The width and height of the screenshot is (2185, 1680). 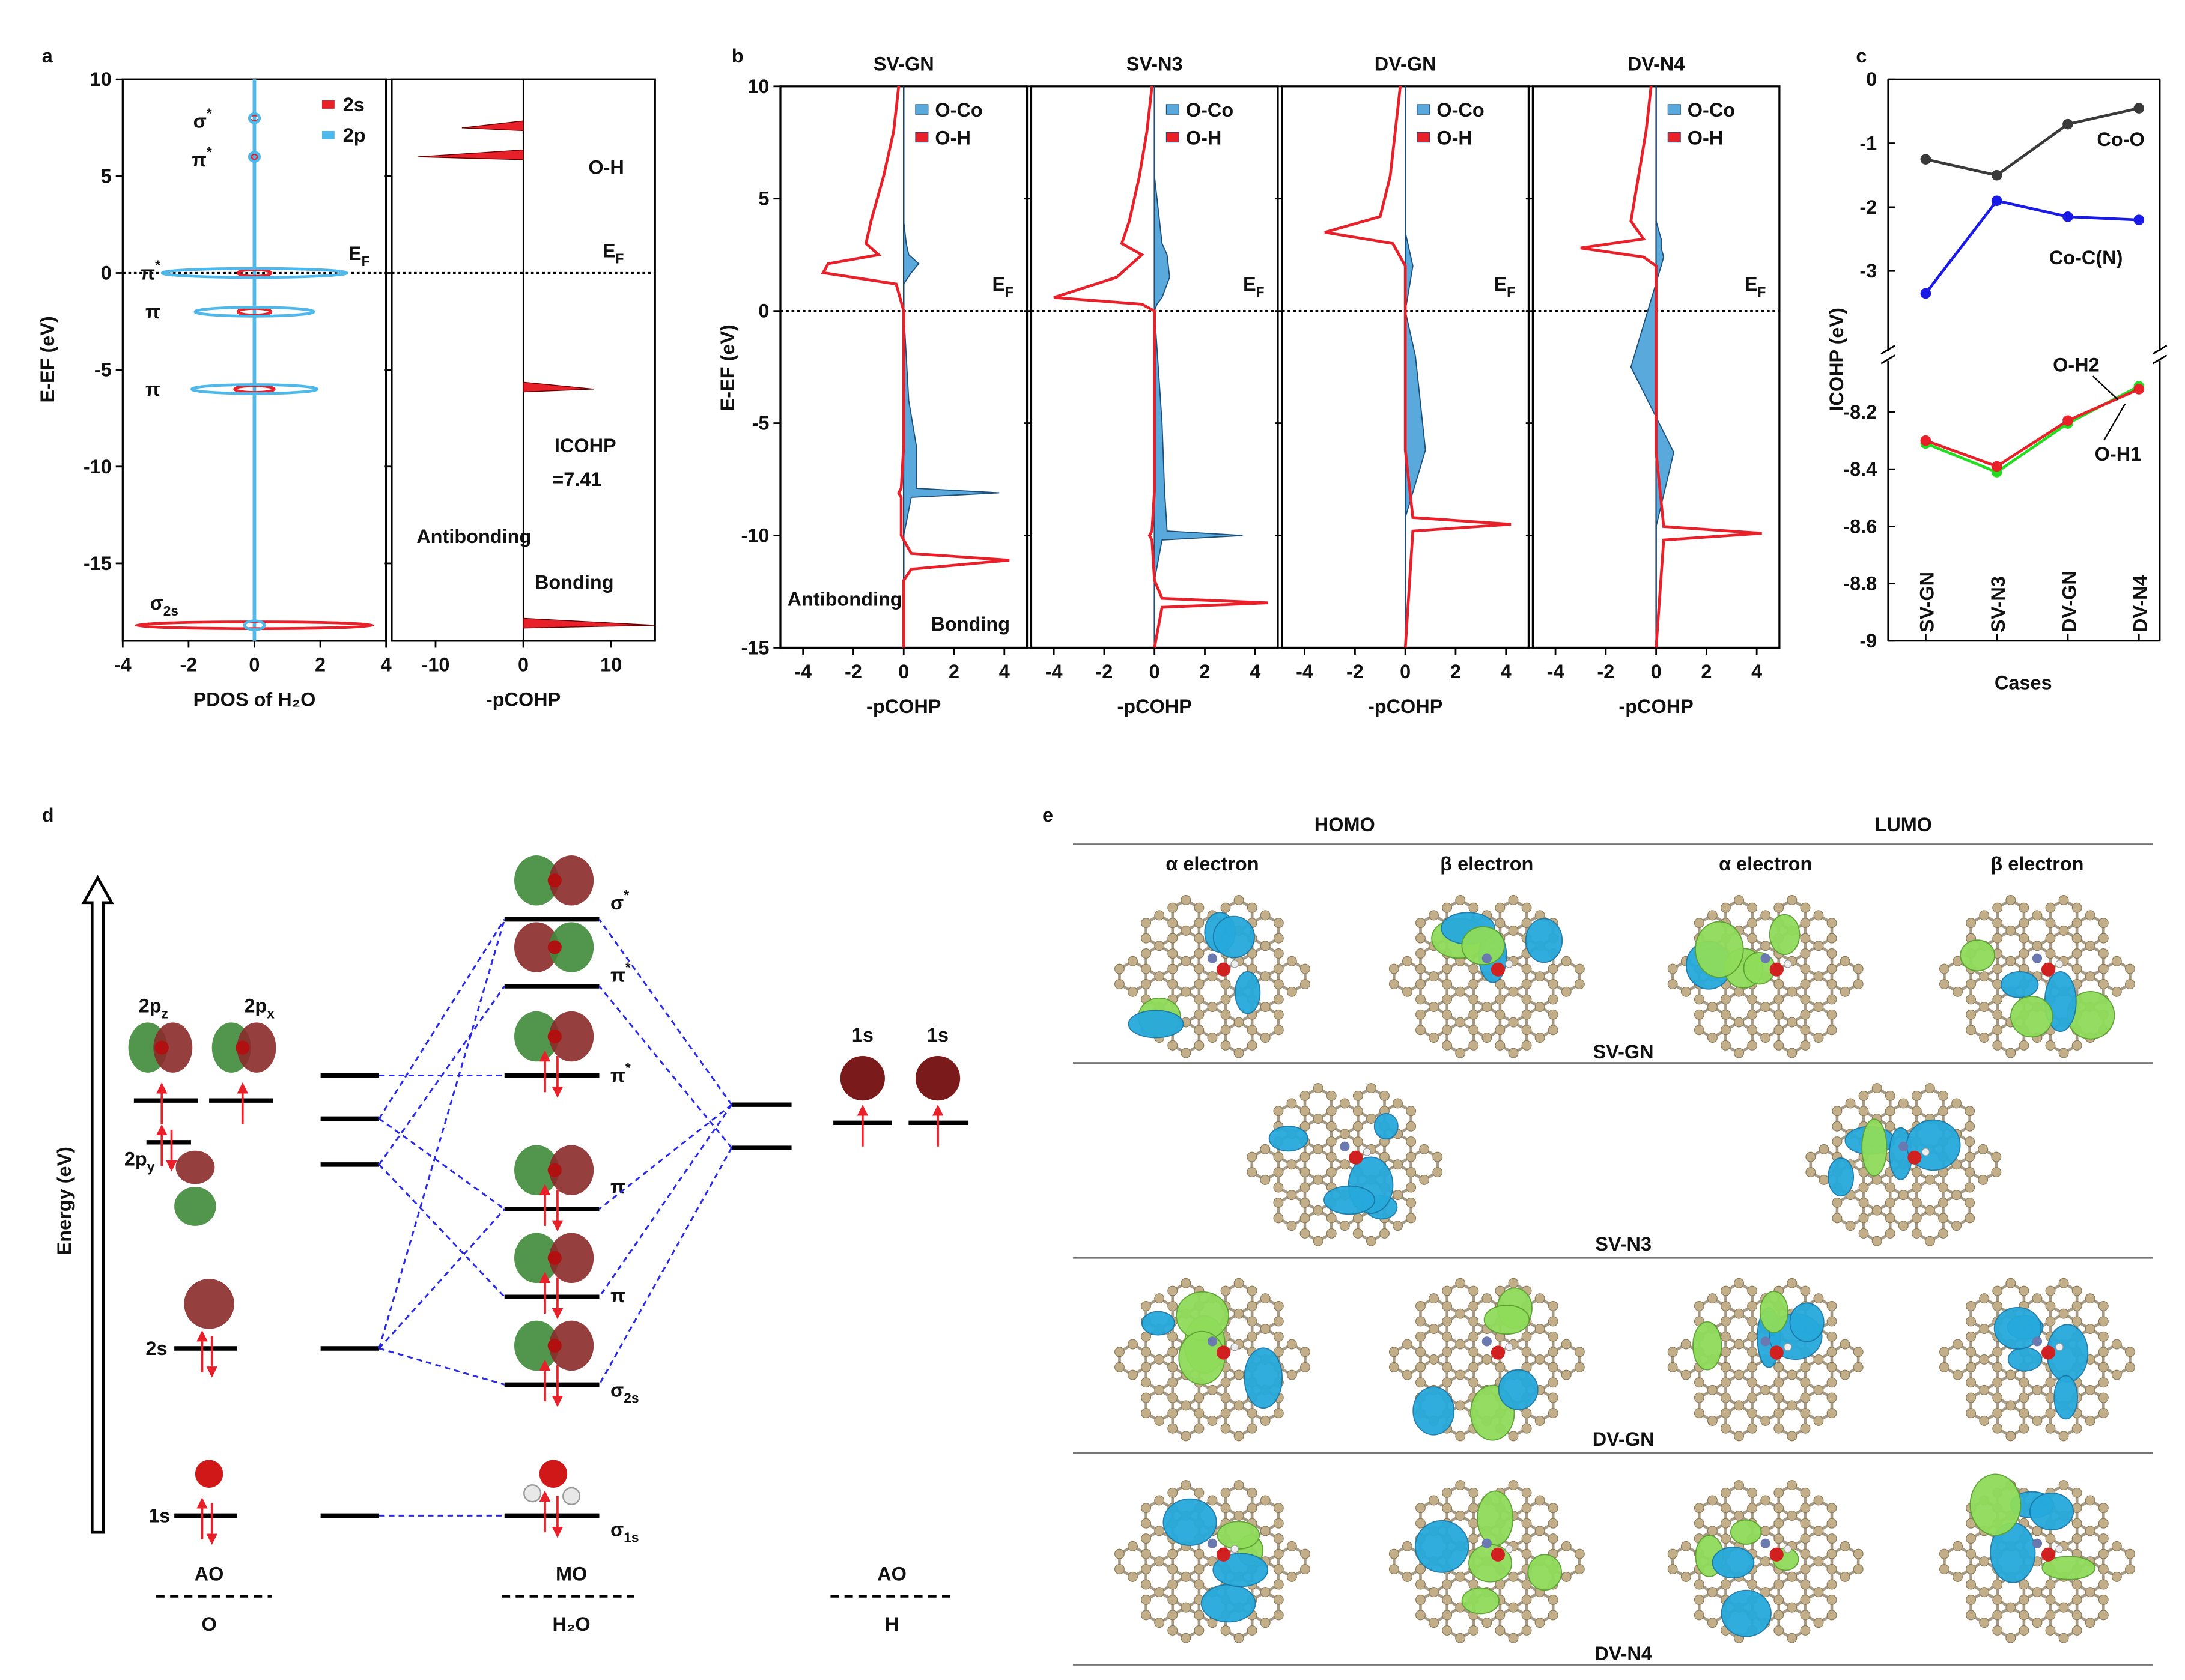 What do you see at coordinates (2139, 389) in the screenshot?
I see `series-point` at bounding box center [2139, 389].